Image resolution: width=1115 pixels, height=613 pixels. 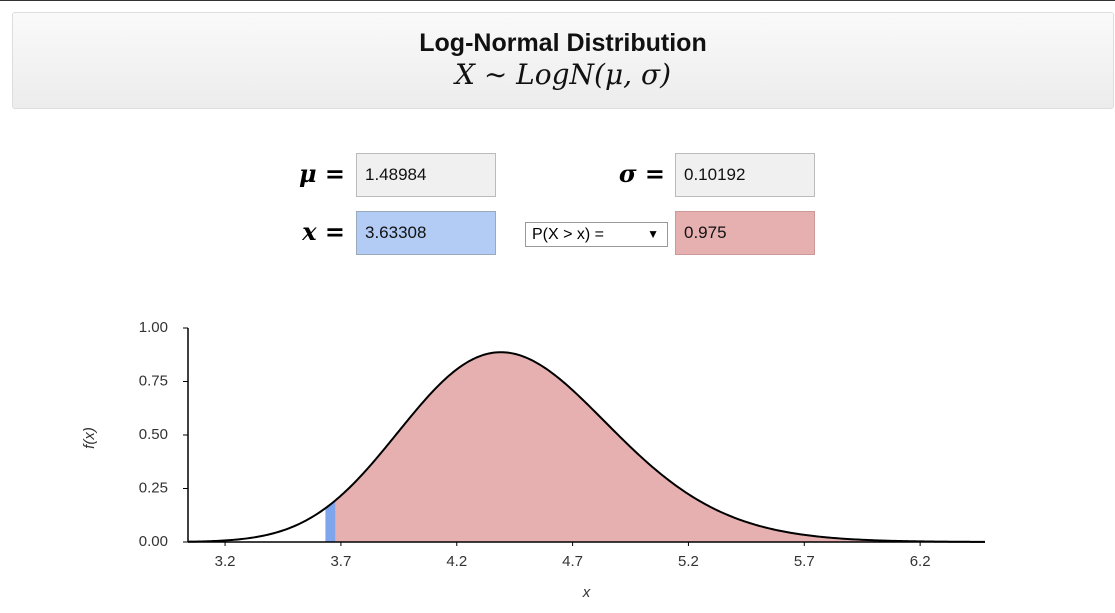 What do you see at coordinates (745, 233) in the screenshot?
I see `probability-input: 0.975` at bounding box center [745, 233].